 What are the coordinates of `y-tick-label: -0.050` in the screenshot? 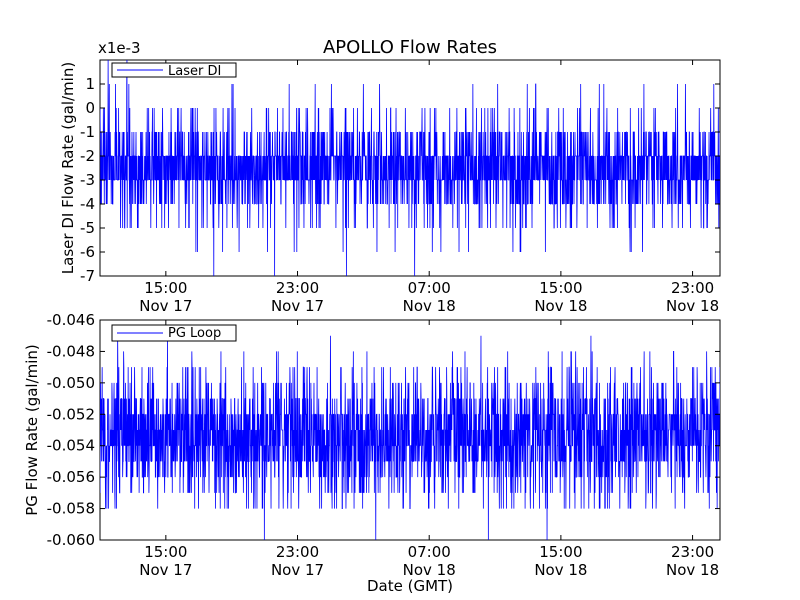 It's located at (71, 383).